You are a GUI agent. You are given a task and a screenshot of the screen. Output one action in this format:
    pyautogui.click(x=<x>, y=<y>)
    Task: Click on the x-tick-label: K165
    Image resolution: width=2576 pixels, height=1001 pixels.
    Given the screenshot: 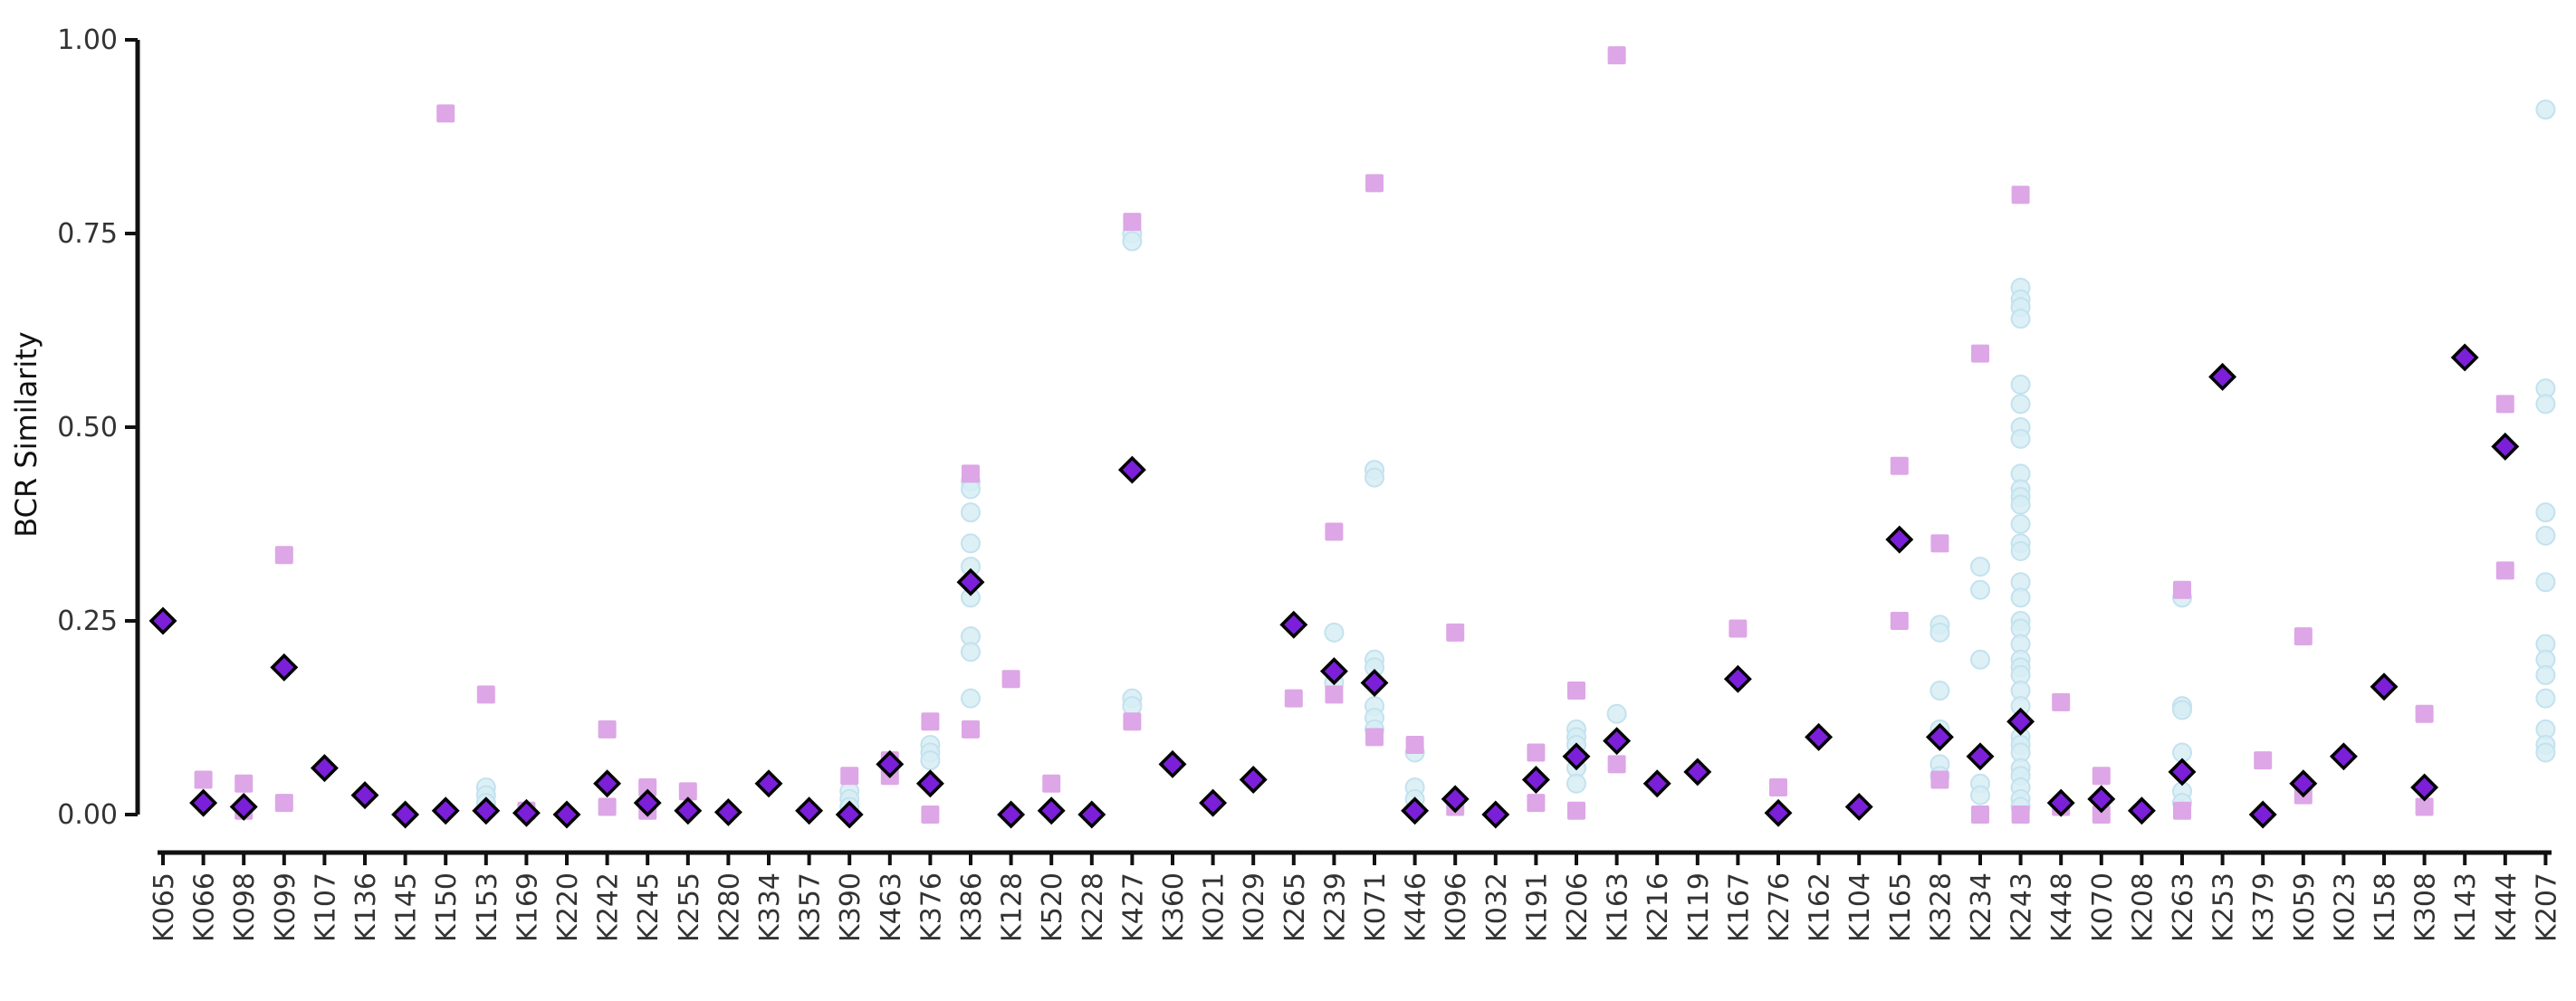 What is the action you would take?
    pyautogui.click(x=1901, y=907)
    